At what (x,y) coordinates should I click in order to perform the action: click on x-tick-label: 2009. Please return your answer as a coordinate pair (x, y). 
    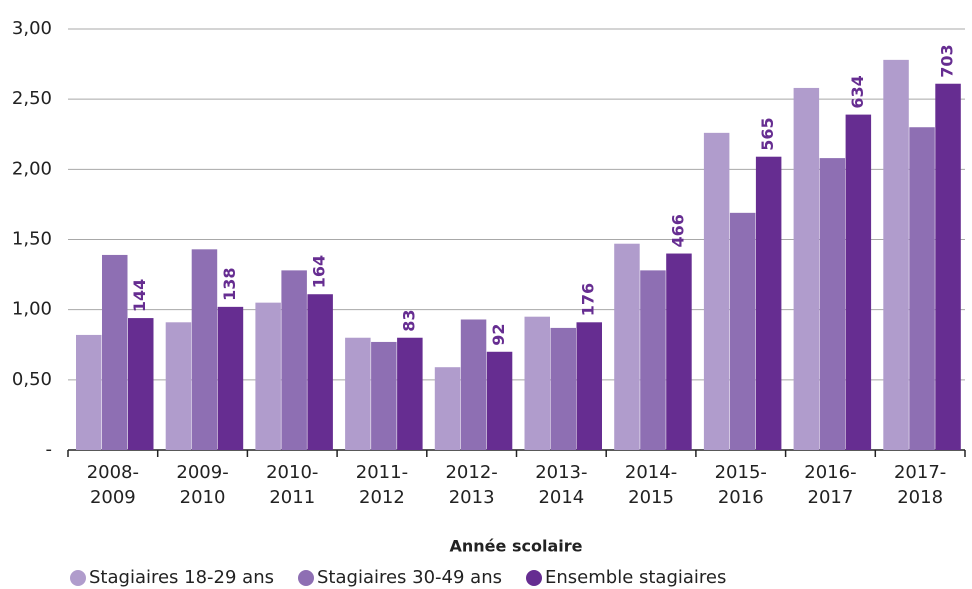
    Looking at the image, I should click on (113, 497).